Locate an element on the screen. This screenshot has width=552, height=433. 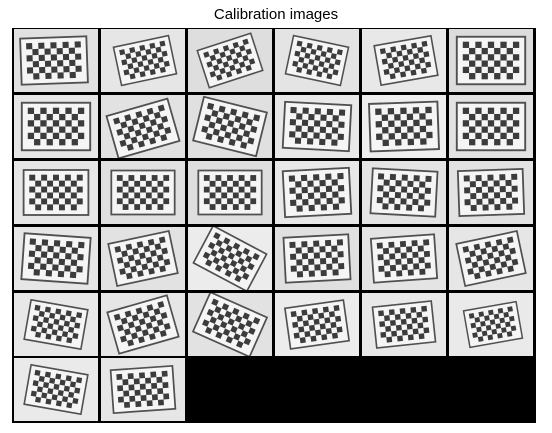
figure-title: Calibration images is located at coordinates (276, 14).